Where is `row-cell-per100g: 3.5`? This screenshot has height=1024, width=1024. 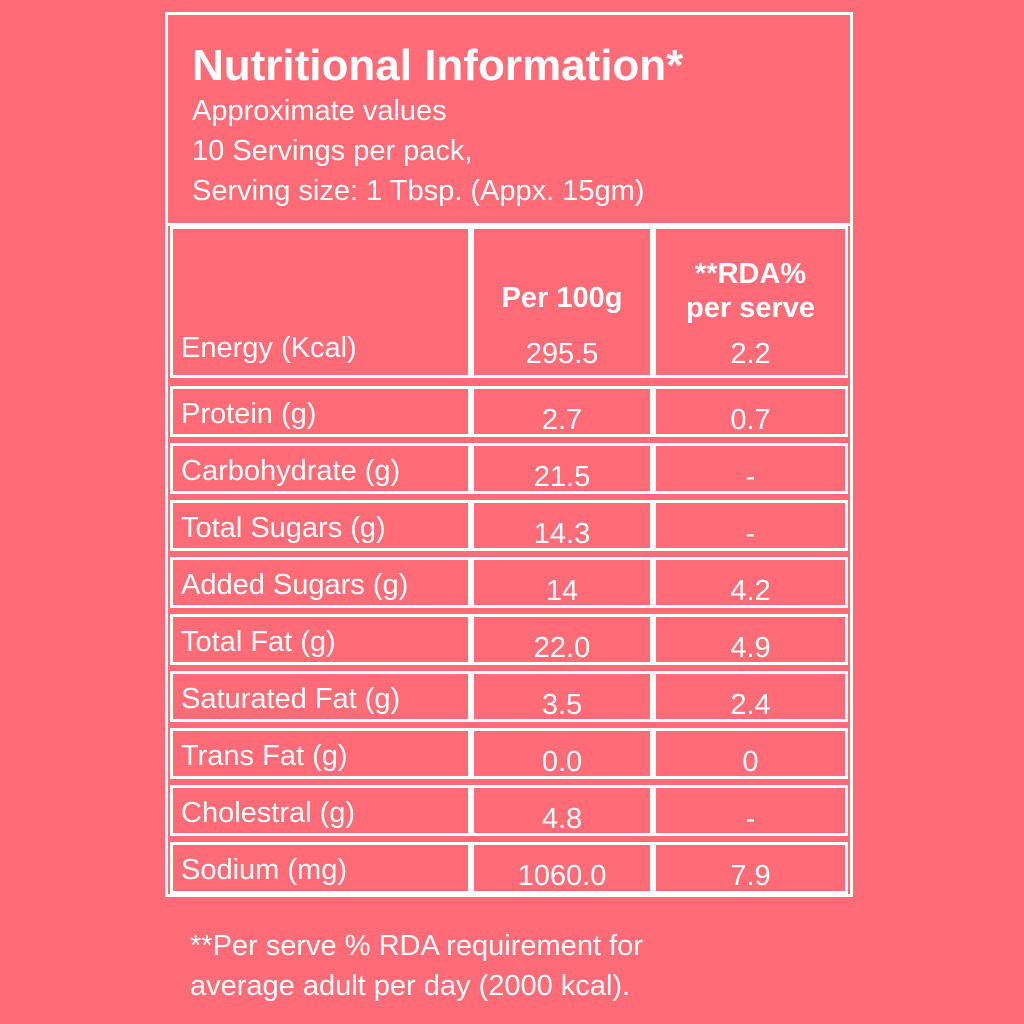
row-cell-per100g: 3.5 is located at coordinates (562, 696).